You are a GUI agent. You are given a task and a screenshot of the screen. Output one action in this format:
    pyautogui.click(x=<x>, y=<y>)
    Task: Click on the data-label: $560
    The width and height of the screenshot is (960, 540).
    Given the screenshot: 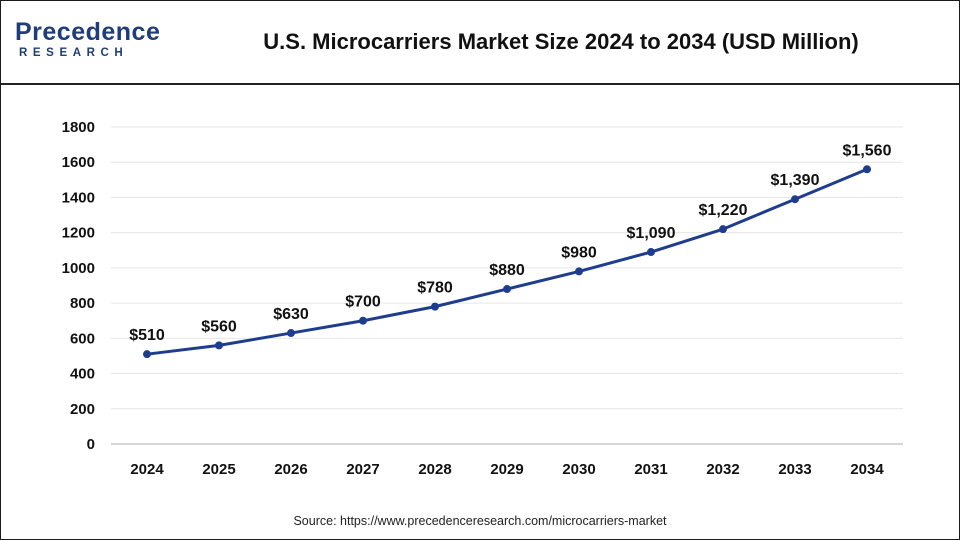 What is the action you would take?
    pyautogui.click(x=219, y=326)
    